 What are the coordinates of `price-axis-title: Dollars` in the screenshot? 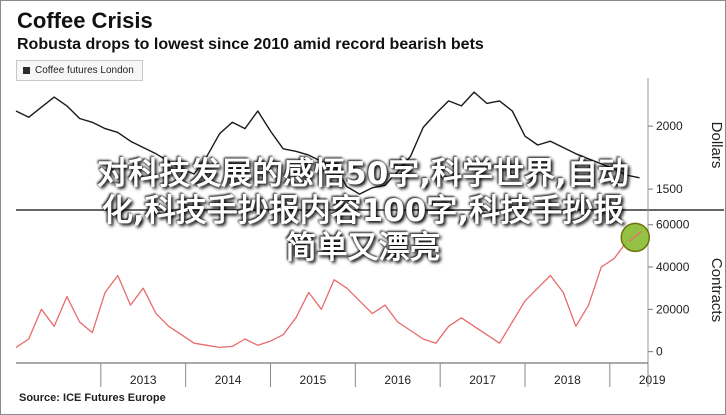 It's located at (716, 145).